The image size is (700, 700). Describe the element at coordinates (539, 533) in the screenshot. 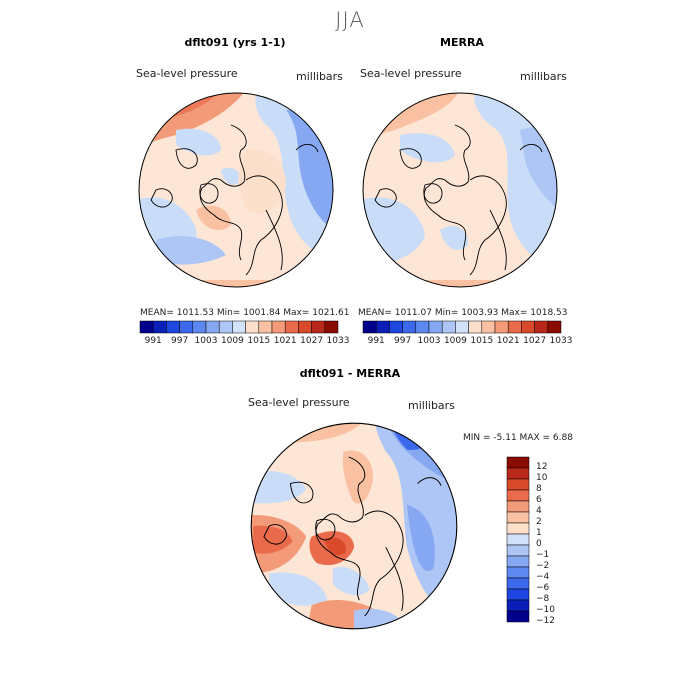

I see `colorbar-tick-label: 1` at that location.